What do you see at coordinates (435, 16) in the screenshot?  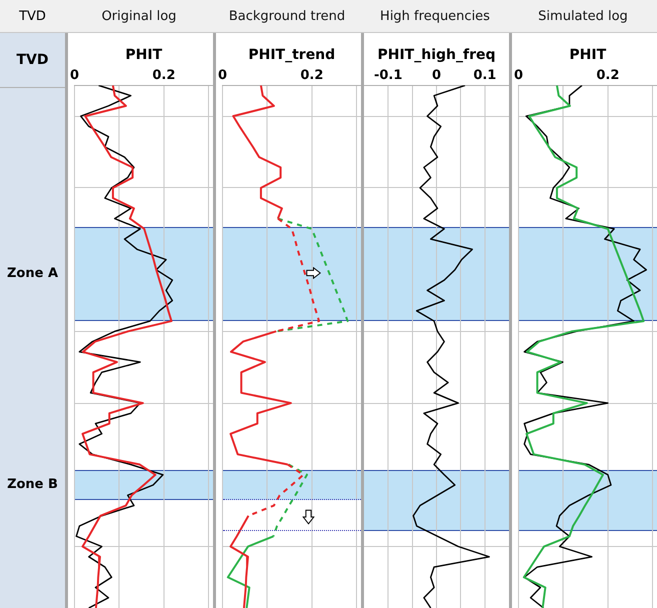 I see `chart-title: High frequencies` at bounding box center [435, 16].